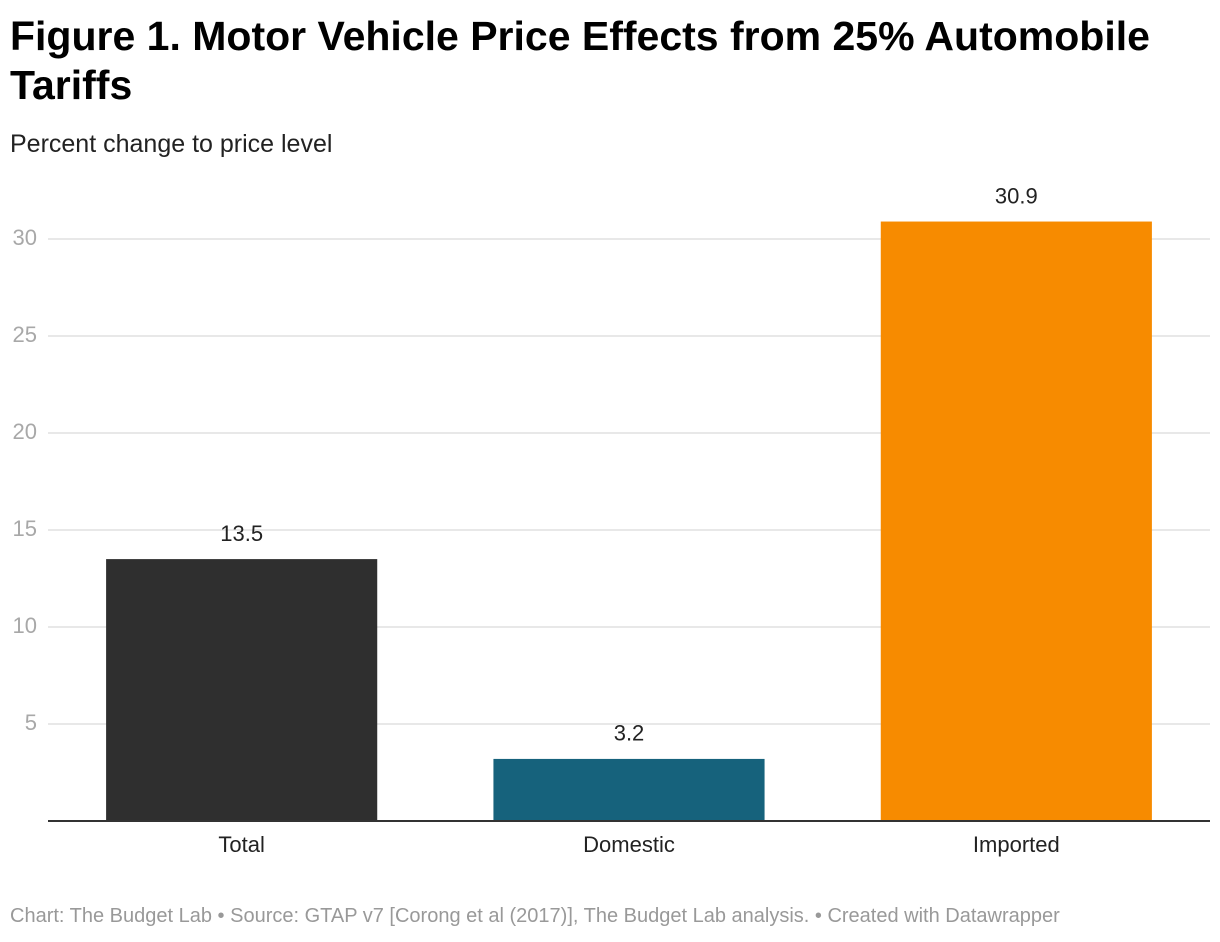  What do you see at coordinates (31, 722) in the screenshot?
I see `y-tick-label: 5` at bounding box center [31, 722].